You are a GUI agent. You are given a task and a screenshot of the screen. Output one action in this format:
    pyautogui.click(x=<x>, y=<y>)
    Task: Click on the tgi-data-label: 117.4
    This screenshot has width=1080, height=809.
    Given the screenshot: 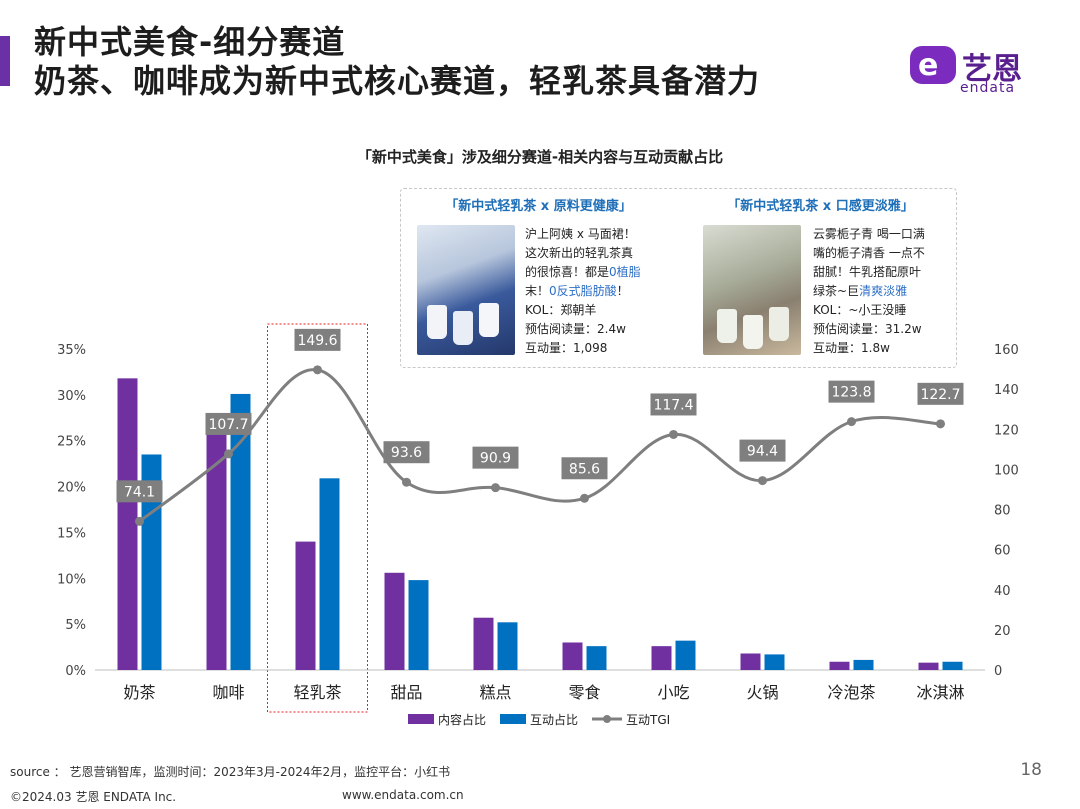 What is the action you would take?
    pyautogui.click(x=673, y=405)
    